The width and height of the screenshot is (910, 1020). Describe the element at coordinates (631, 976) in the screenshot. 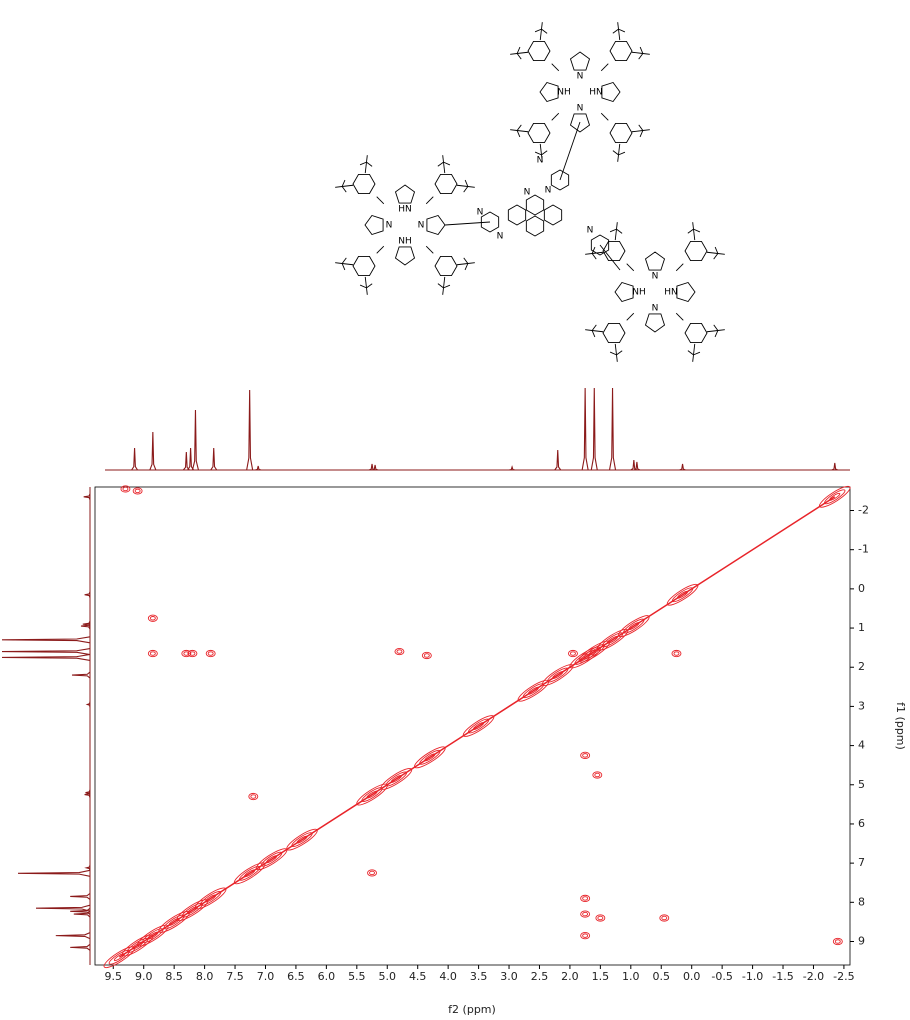

I see `x-tick-label: 1.0` at that location.